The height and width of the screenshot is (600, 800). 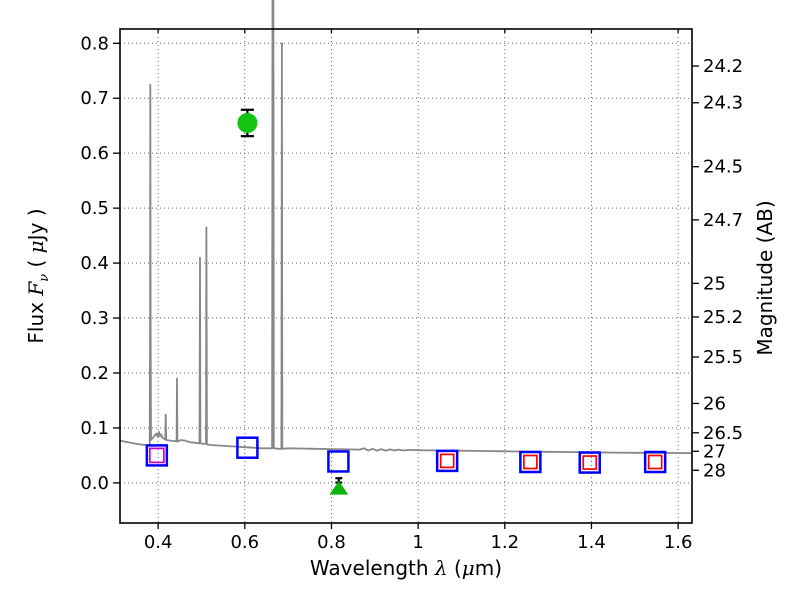 What do you see at coordinates (372, 568) in the screenshot?
I see `x-axis-label-text: Wavelength` at bounding box center [372, 568].